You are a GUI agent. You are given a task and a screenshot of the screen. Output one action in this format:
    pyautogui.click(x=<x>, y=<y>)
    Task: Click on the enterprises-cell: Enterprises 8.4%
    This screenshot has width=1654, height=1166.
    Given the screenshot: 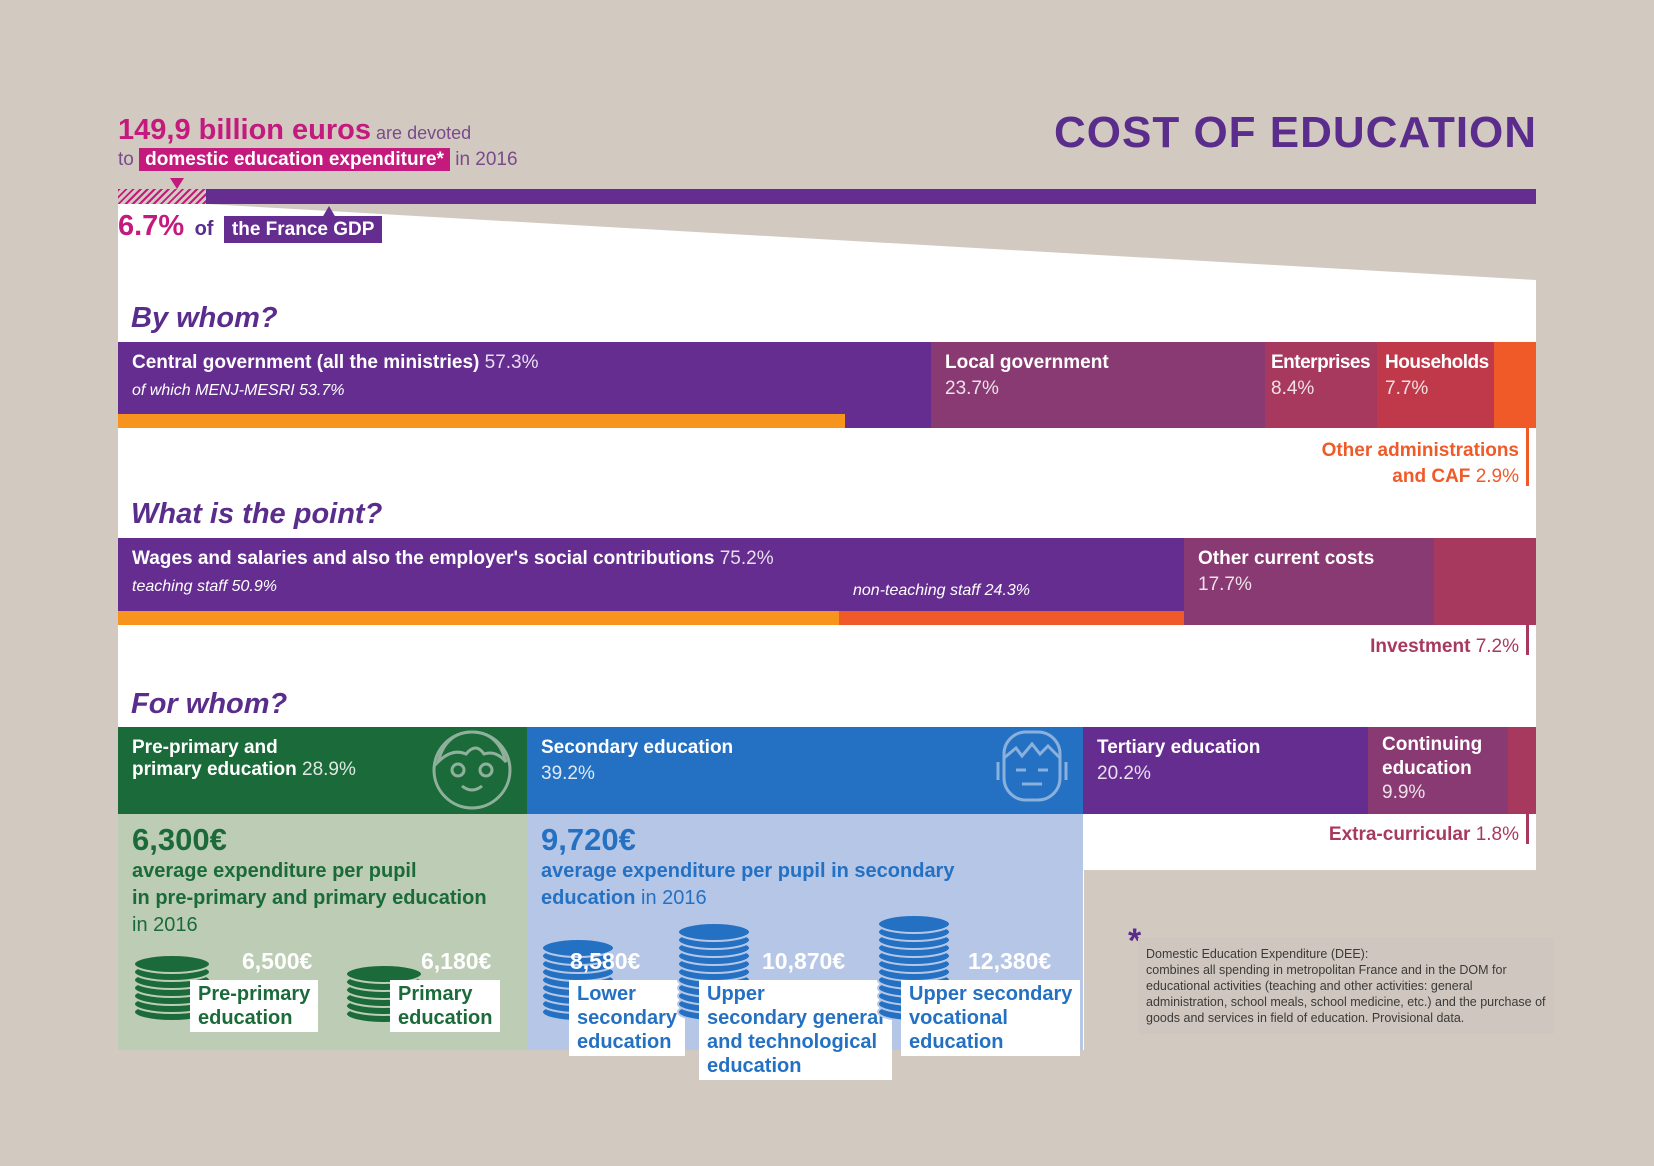 What is the action you would take?
    pyautogui.click(x=1321, y=385)
    